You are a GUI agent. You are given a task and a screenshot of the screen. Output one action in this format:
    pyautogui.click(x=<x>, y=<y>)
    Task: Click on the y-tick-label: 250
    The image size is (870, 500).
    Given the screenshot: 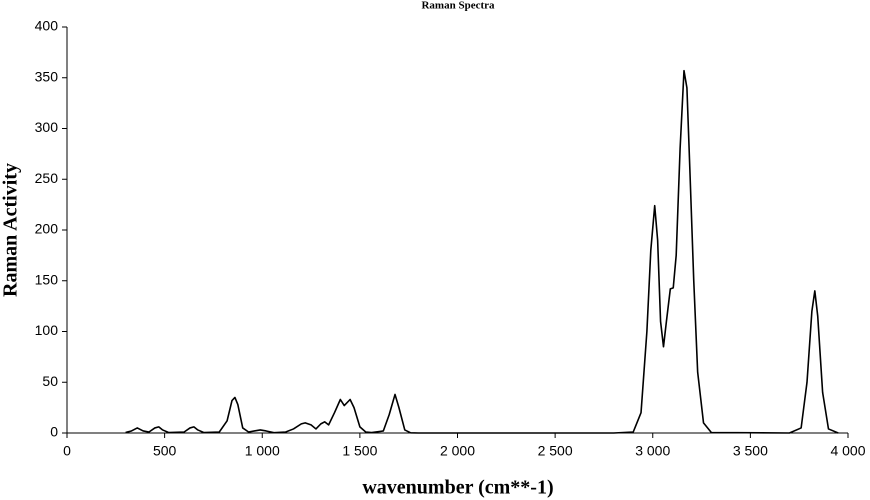 What is the action you would take?
    pyautogui.click(x=47, y=178)
    